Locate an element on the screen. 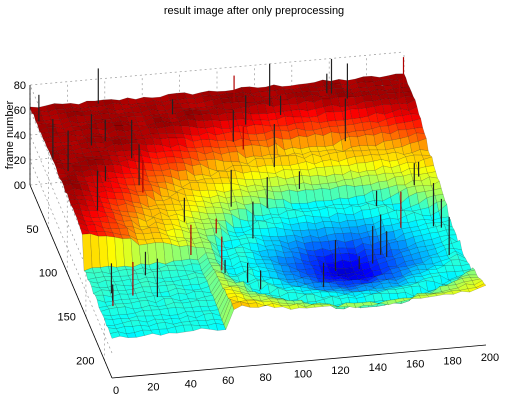 This screenshot has width=509, height=410. y-tick-label: 100 is located at coordinates (48, 274).